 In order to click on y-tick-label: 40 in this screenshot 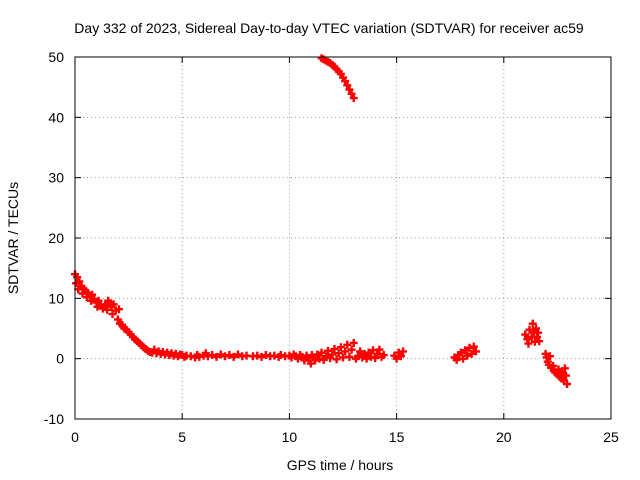, I will do `click(56, 117)`.